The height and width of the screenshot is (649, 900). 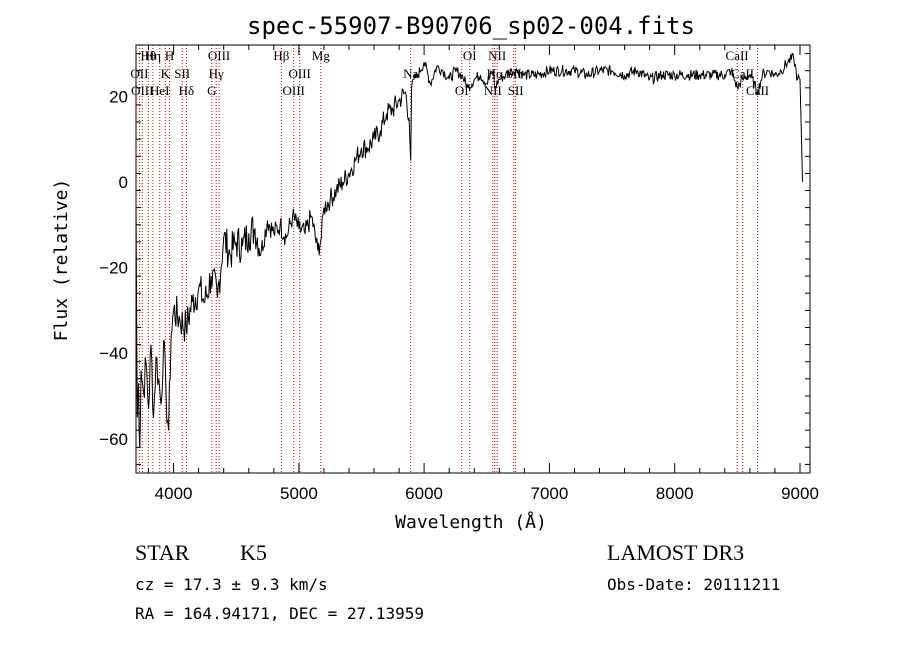 I want to click on line-label: Hα, so click(x=495, y=73).